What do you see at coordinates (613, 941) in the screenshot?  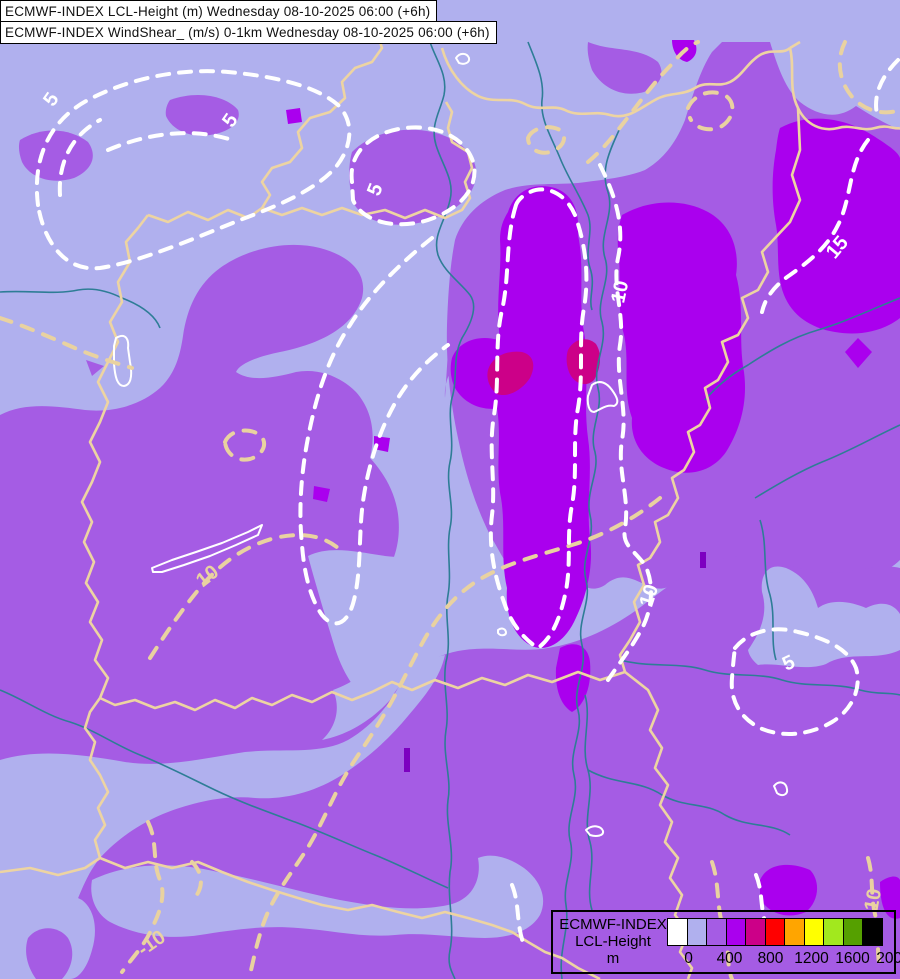 I see `legend-title-line2: LCL-Height` at bounding box center [613, 941].